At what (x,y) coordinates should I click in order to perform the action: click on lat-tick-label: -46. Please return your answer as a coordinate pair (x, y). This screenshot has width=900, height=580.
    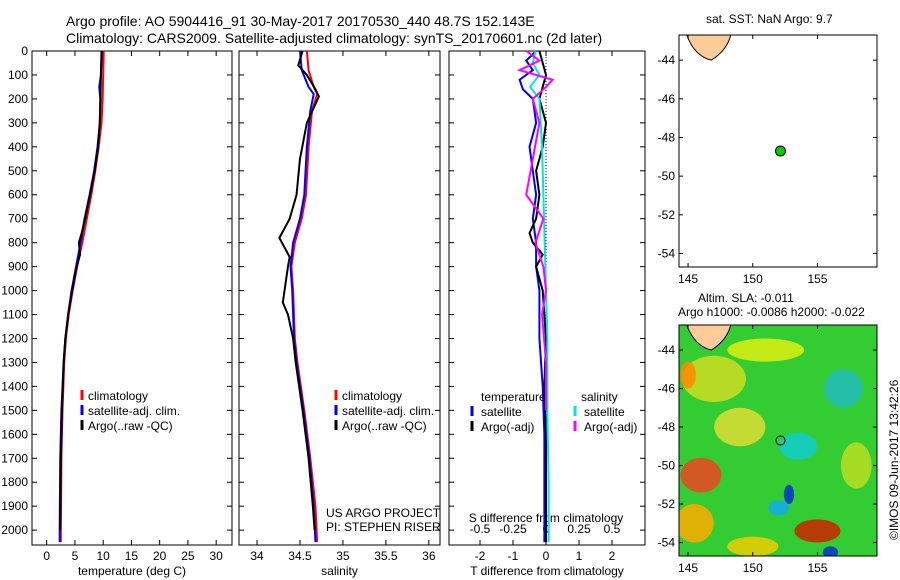
    Looking at the image, I should click on (667, 99).